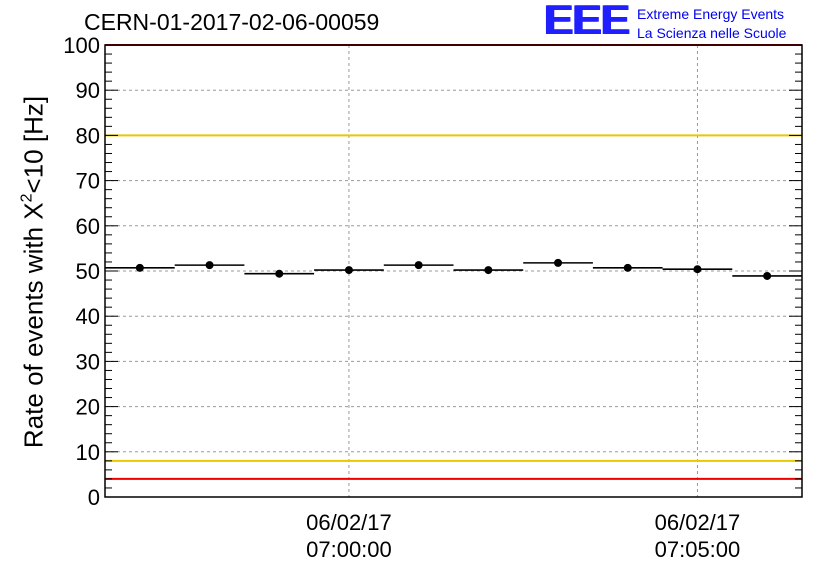 Image resolution: width=836 pixels, height=572 pixels. Describe the element at coordinates (88, 181) in the screenshot. I see `y-tick-label: 70` at that location.